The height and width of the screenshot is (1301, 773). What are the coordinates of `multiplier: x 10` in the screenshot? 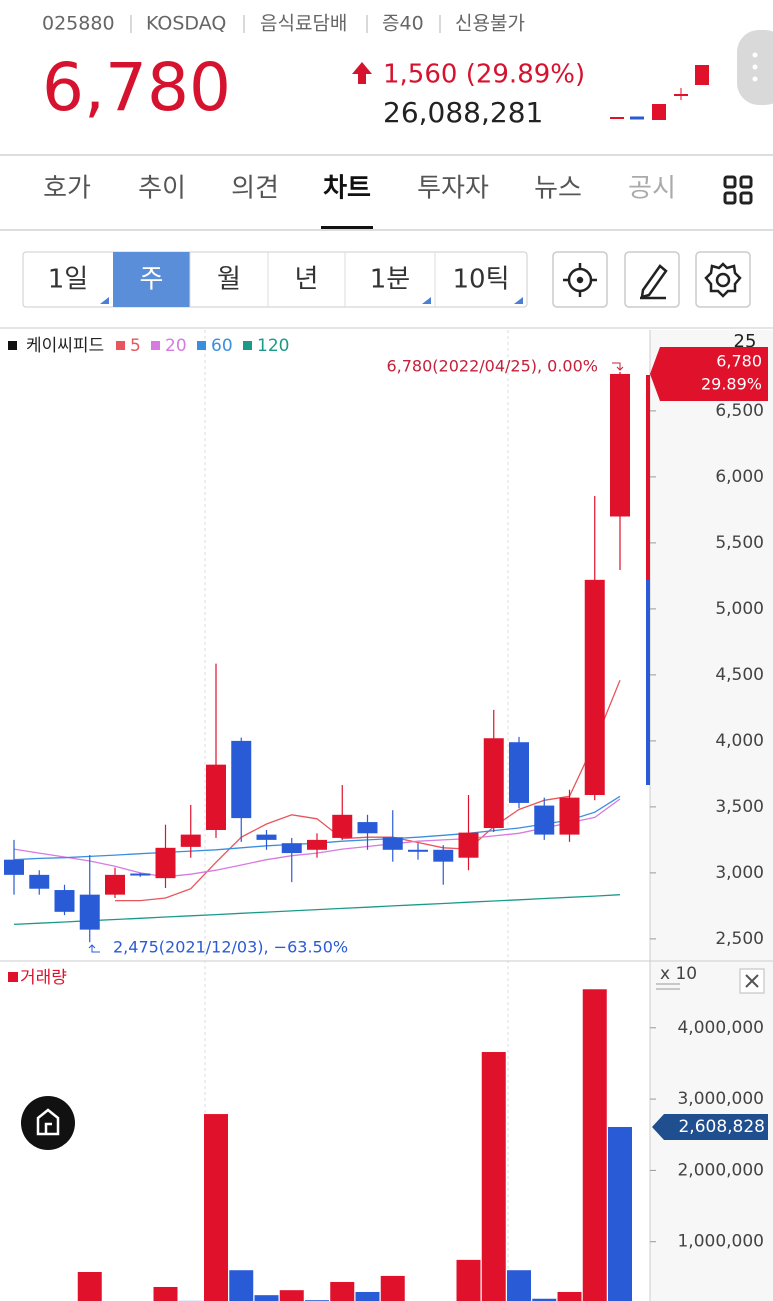 It's located at (678, 974).